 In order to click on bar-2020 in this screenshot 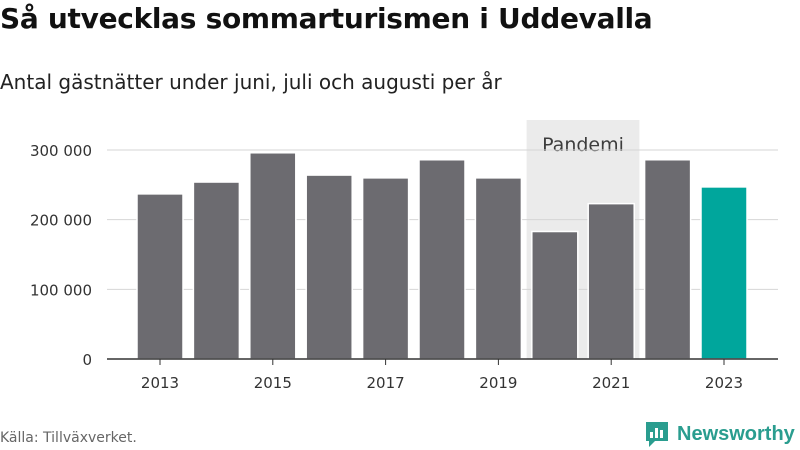, I will do `click(555, 295)`.